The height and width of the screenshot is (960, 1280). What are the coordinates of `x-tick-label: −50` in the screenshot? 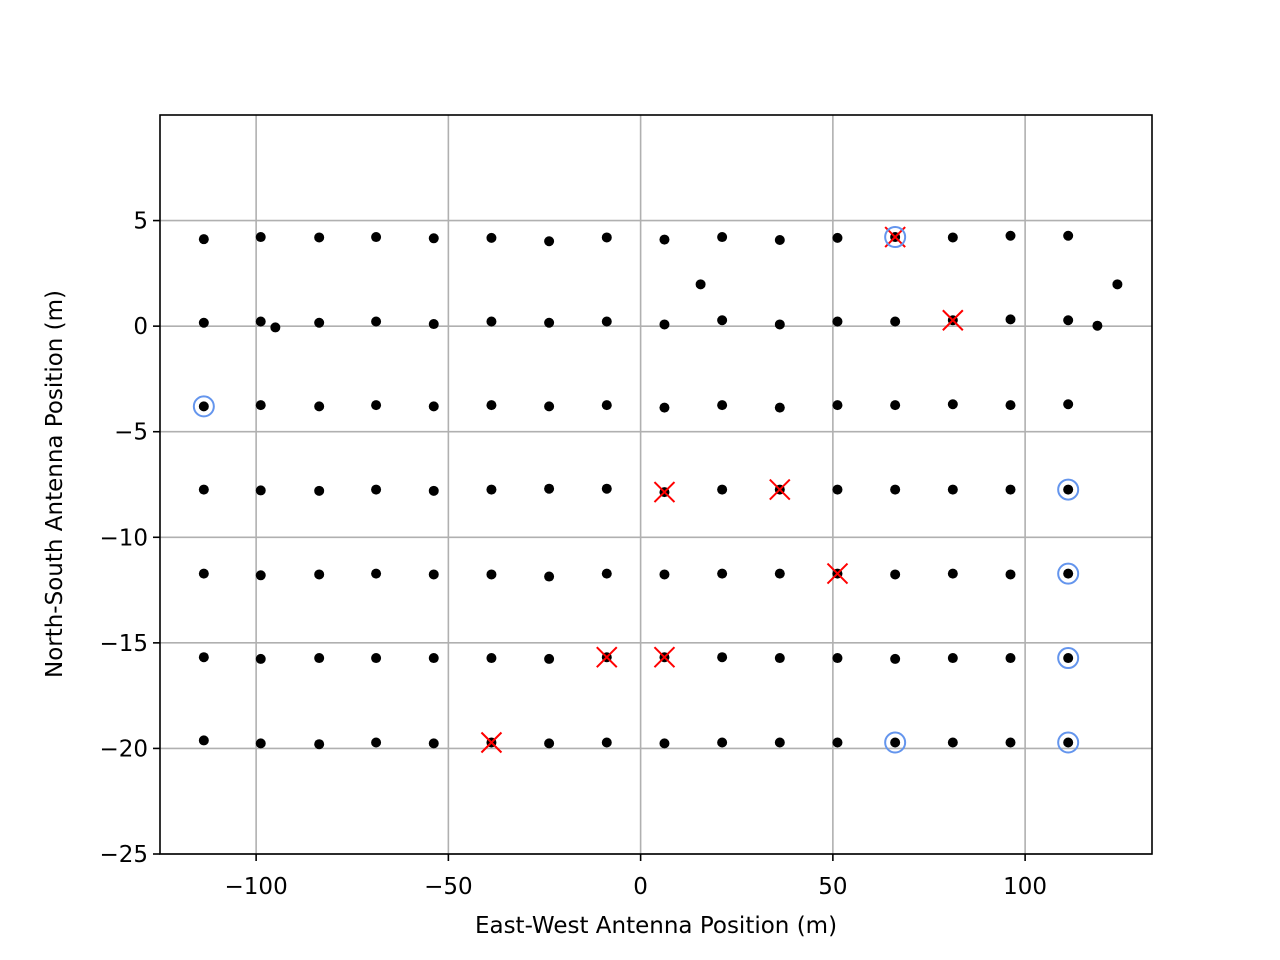 It's located at (448, 887).